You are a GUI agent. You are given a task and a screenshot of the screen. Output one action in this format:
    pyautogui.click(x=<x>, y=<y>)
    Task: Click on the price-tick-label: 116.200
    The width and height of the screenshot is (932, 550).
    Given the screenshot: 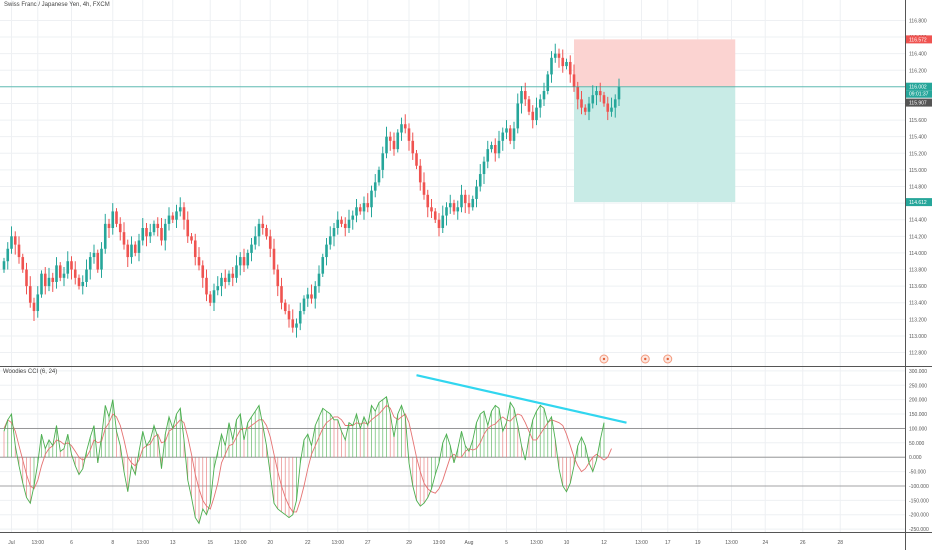 What is the action you would take?
    pyautogui.click(x=918, y=71)
    